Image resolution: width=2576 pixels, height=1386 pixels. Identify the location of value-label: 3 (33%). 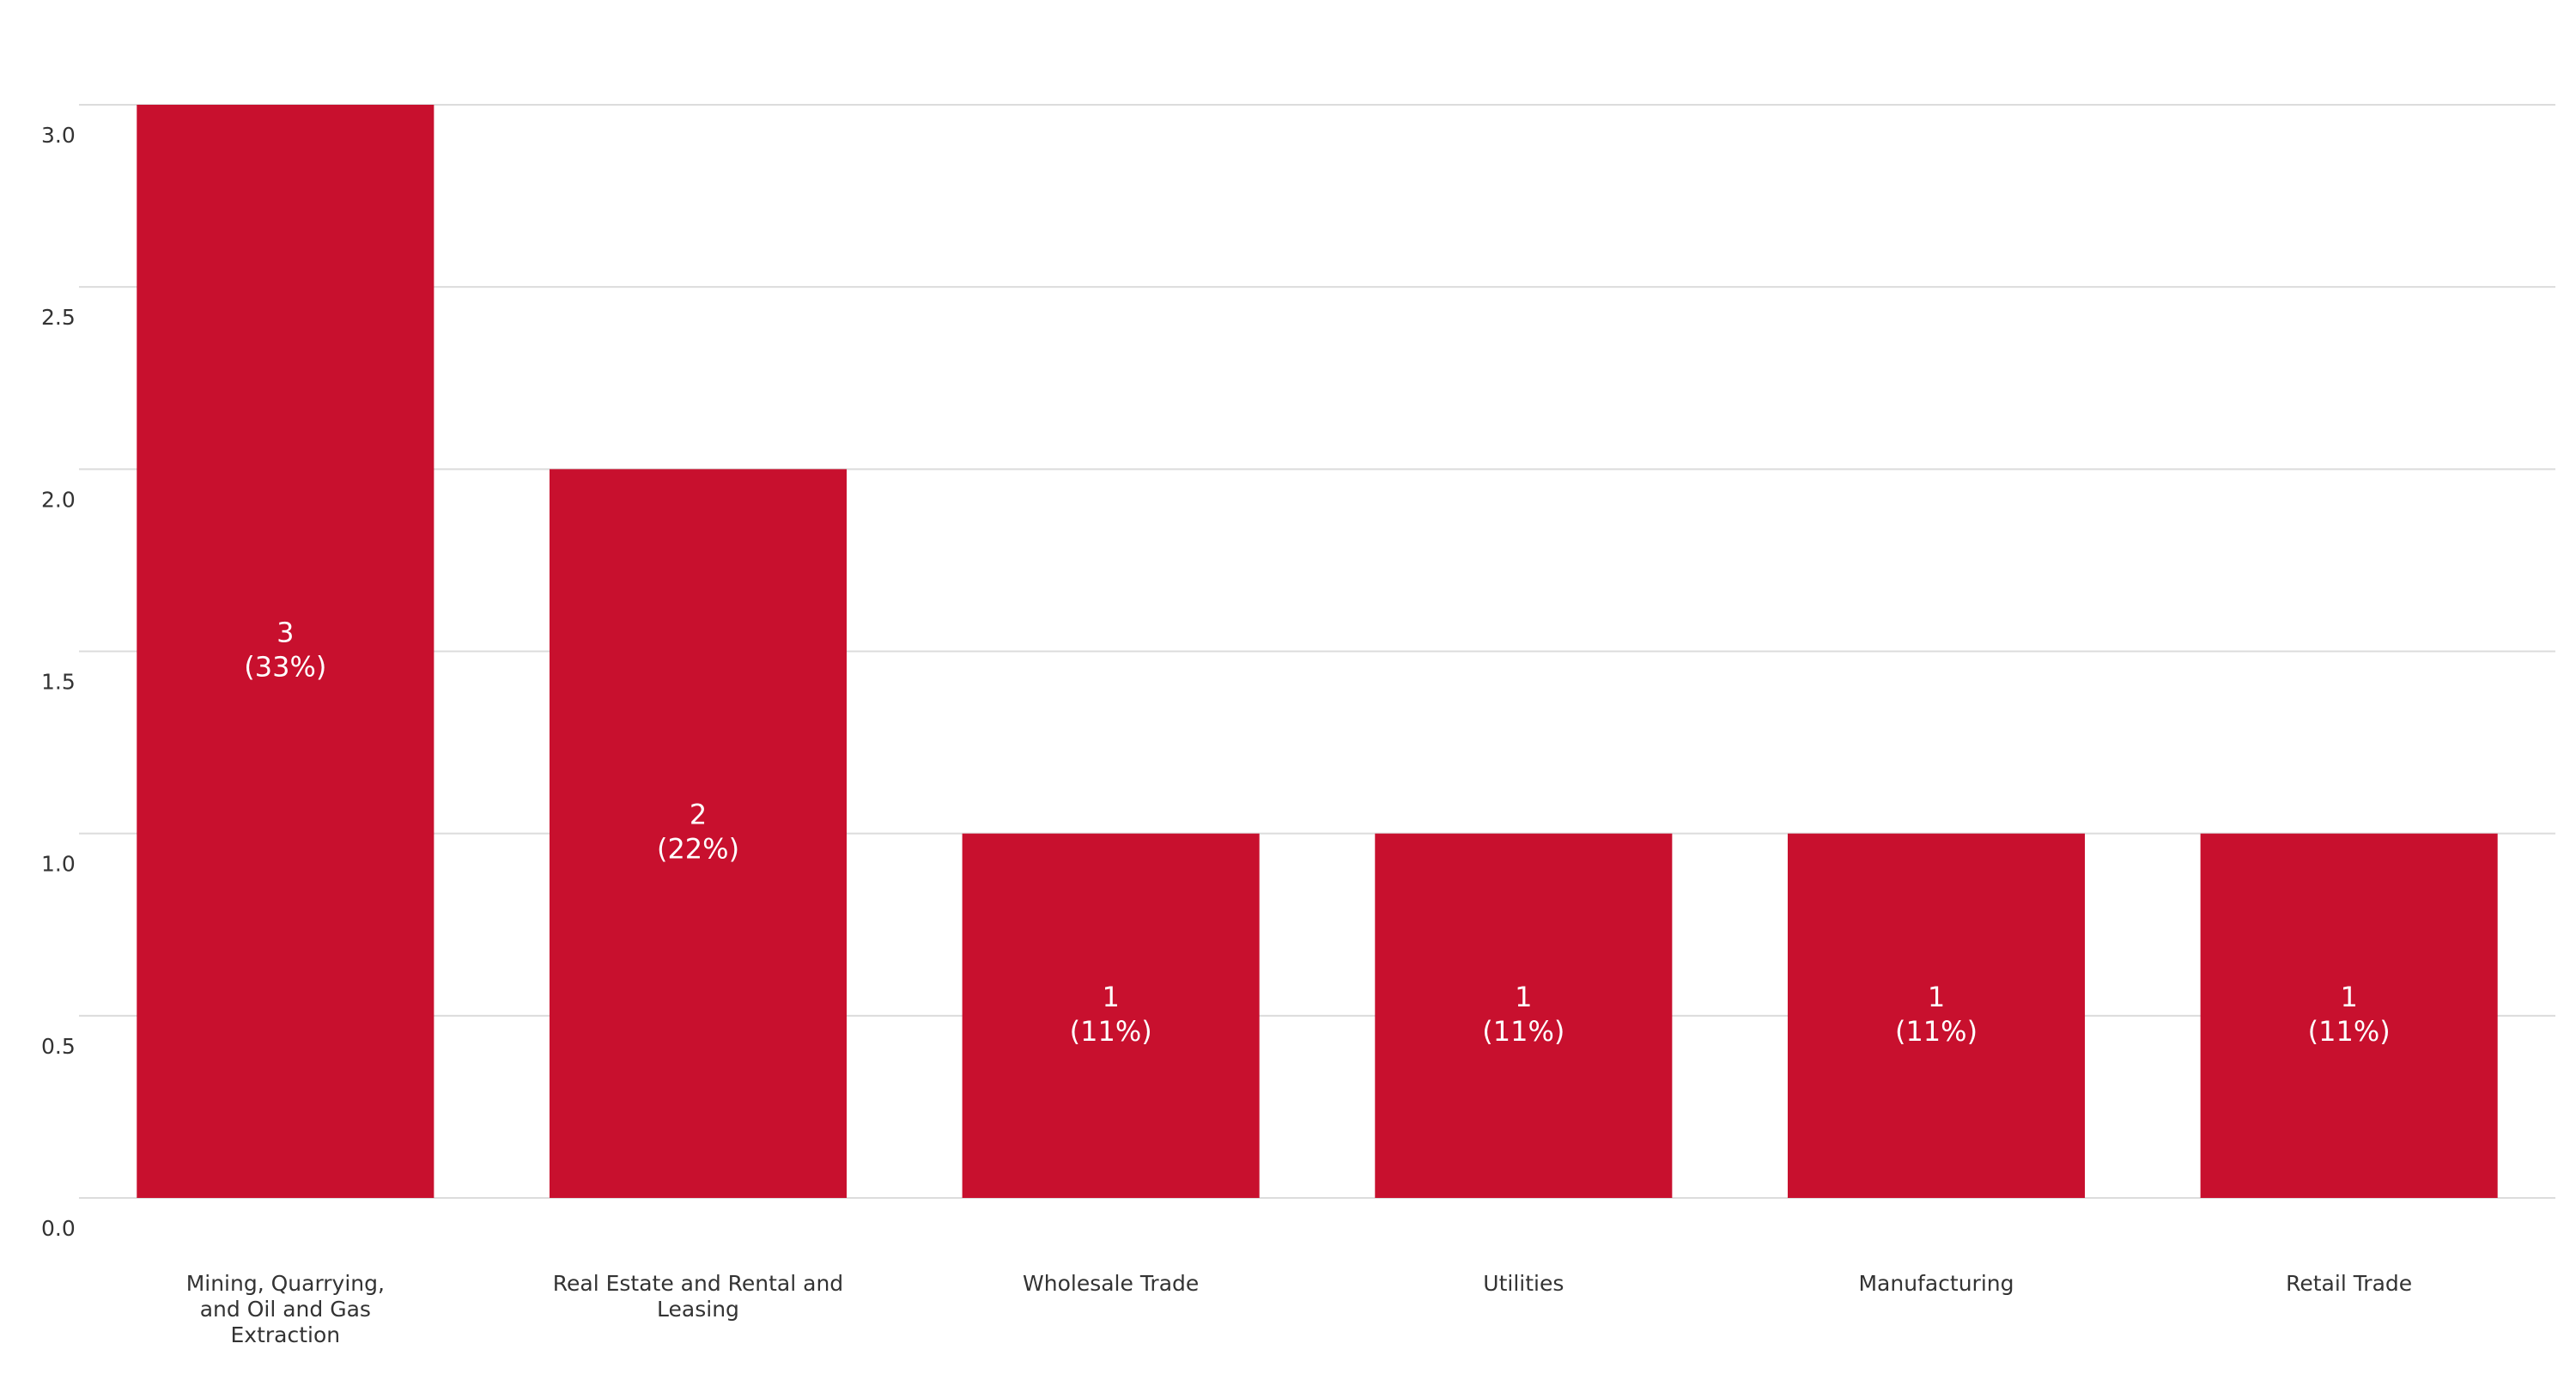
(285, 650).